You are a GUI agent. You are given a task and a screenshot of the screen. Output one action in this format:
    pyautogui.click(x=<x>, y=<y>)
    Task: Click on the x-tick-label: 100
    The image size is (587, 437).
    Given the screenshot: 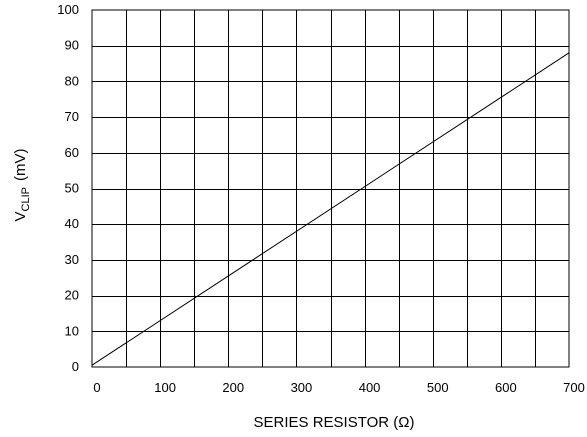 What is the action you would take?
    pyautogui.click(x=165, y=387)
    